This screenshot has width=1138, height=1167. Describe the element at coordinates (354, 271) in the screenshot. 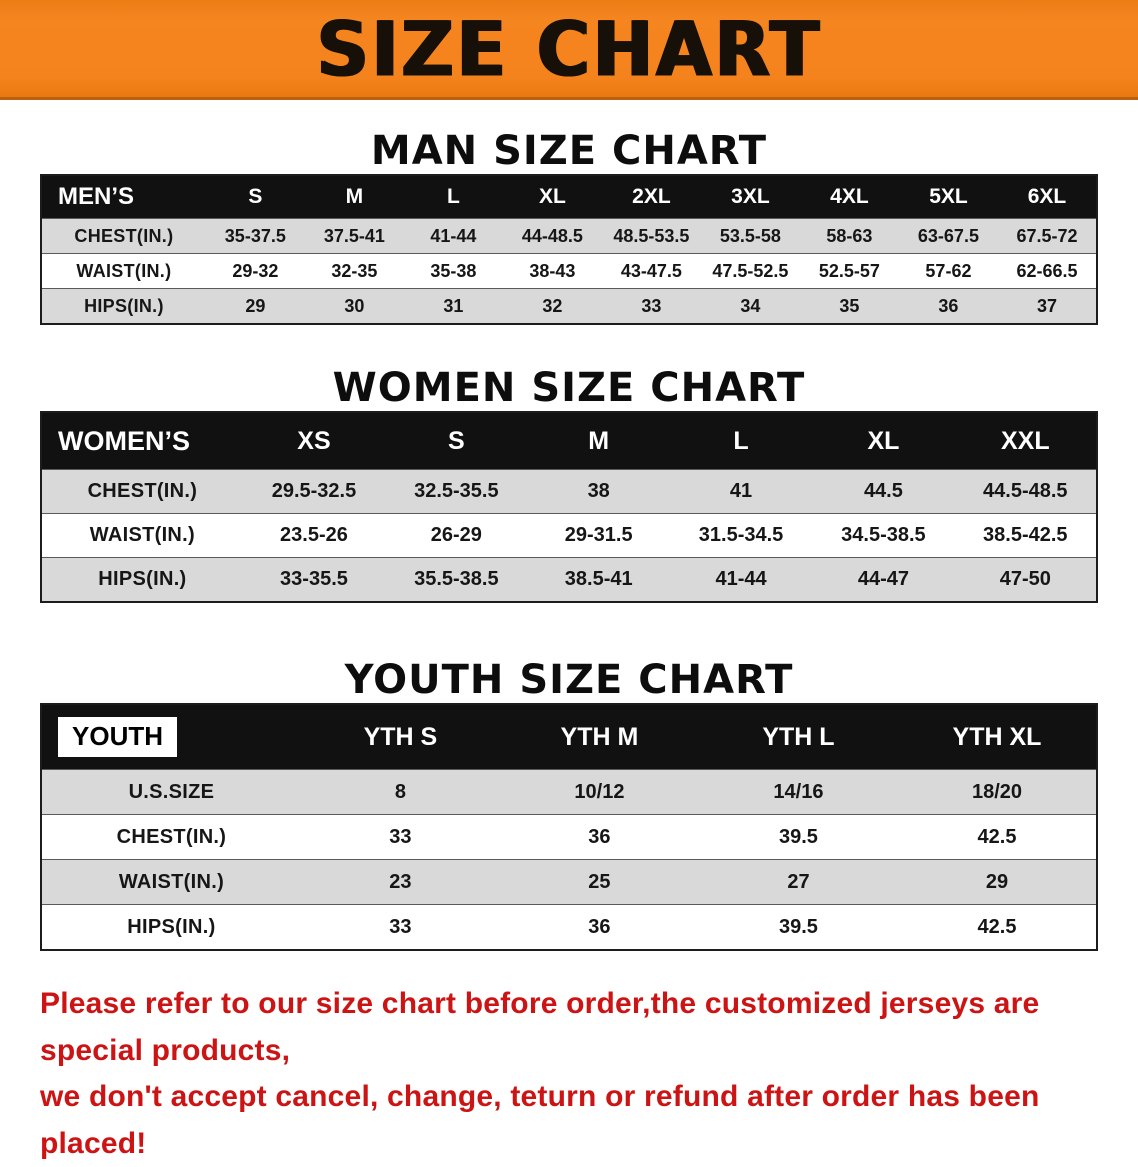

I see `size-value-cell: 32-35` at that location.